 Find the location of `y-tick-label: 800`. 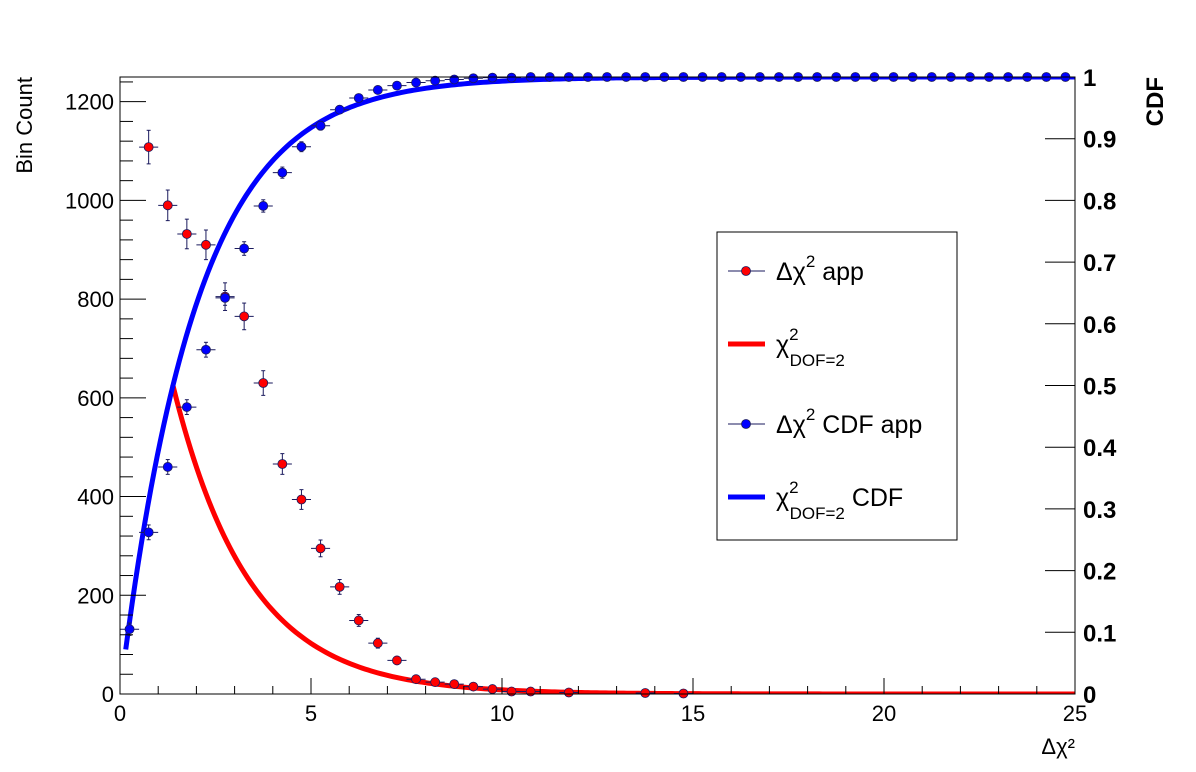

y-tick-label: 800 is located at coordinates (95, 299).